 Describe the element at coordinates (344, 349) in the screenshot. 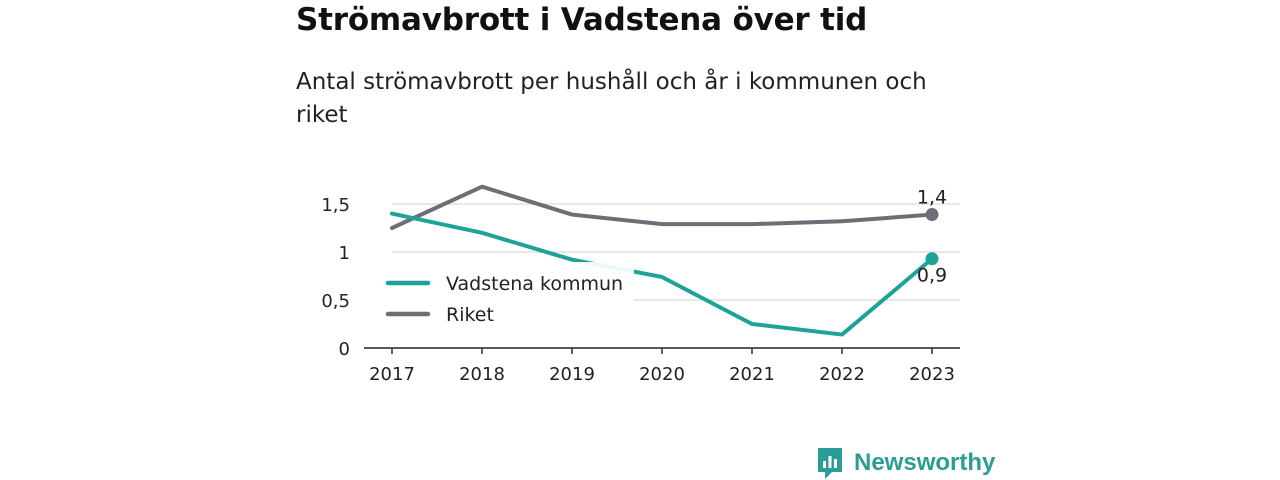

I see `y-tick-label: 0` at that location.